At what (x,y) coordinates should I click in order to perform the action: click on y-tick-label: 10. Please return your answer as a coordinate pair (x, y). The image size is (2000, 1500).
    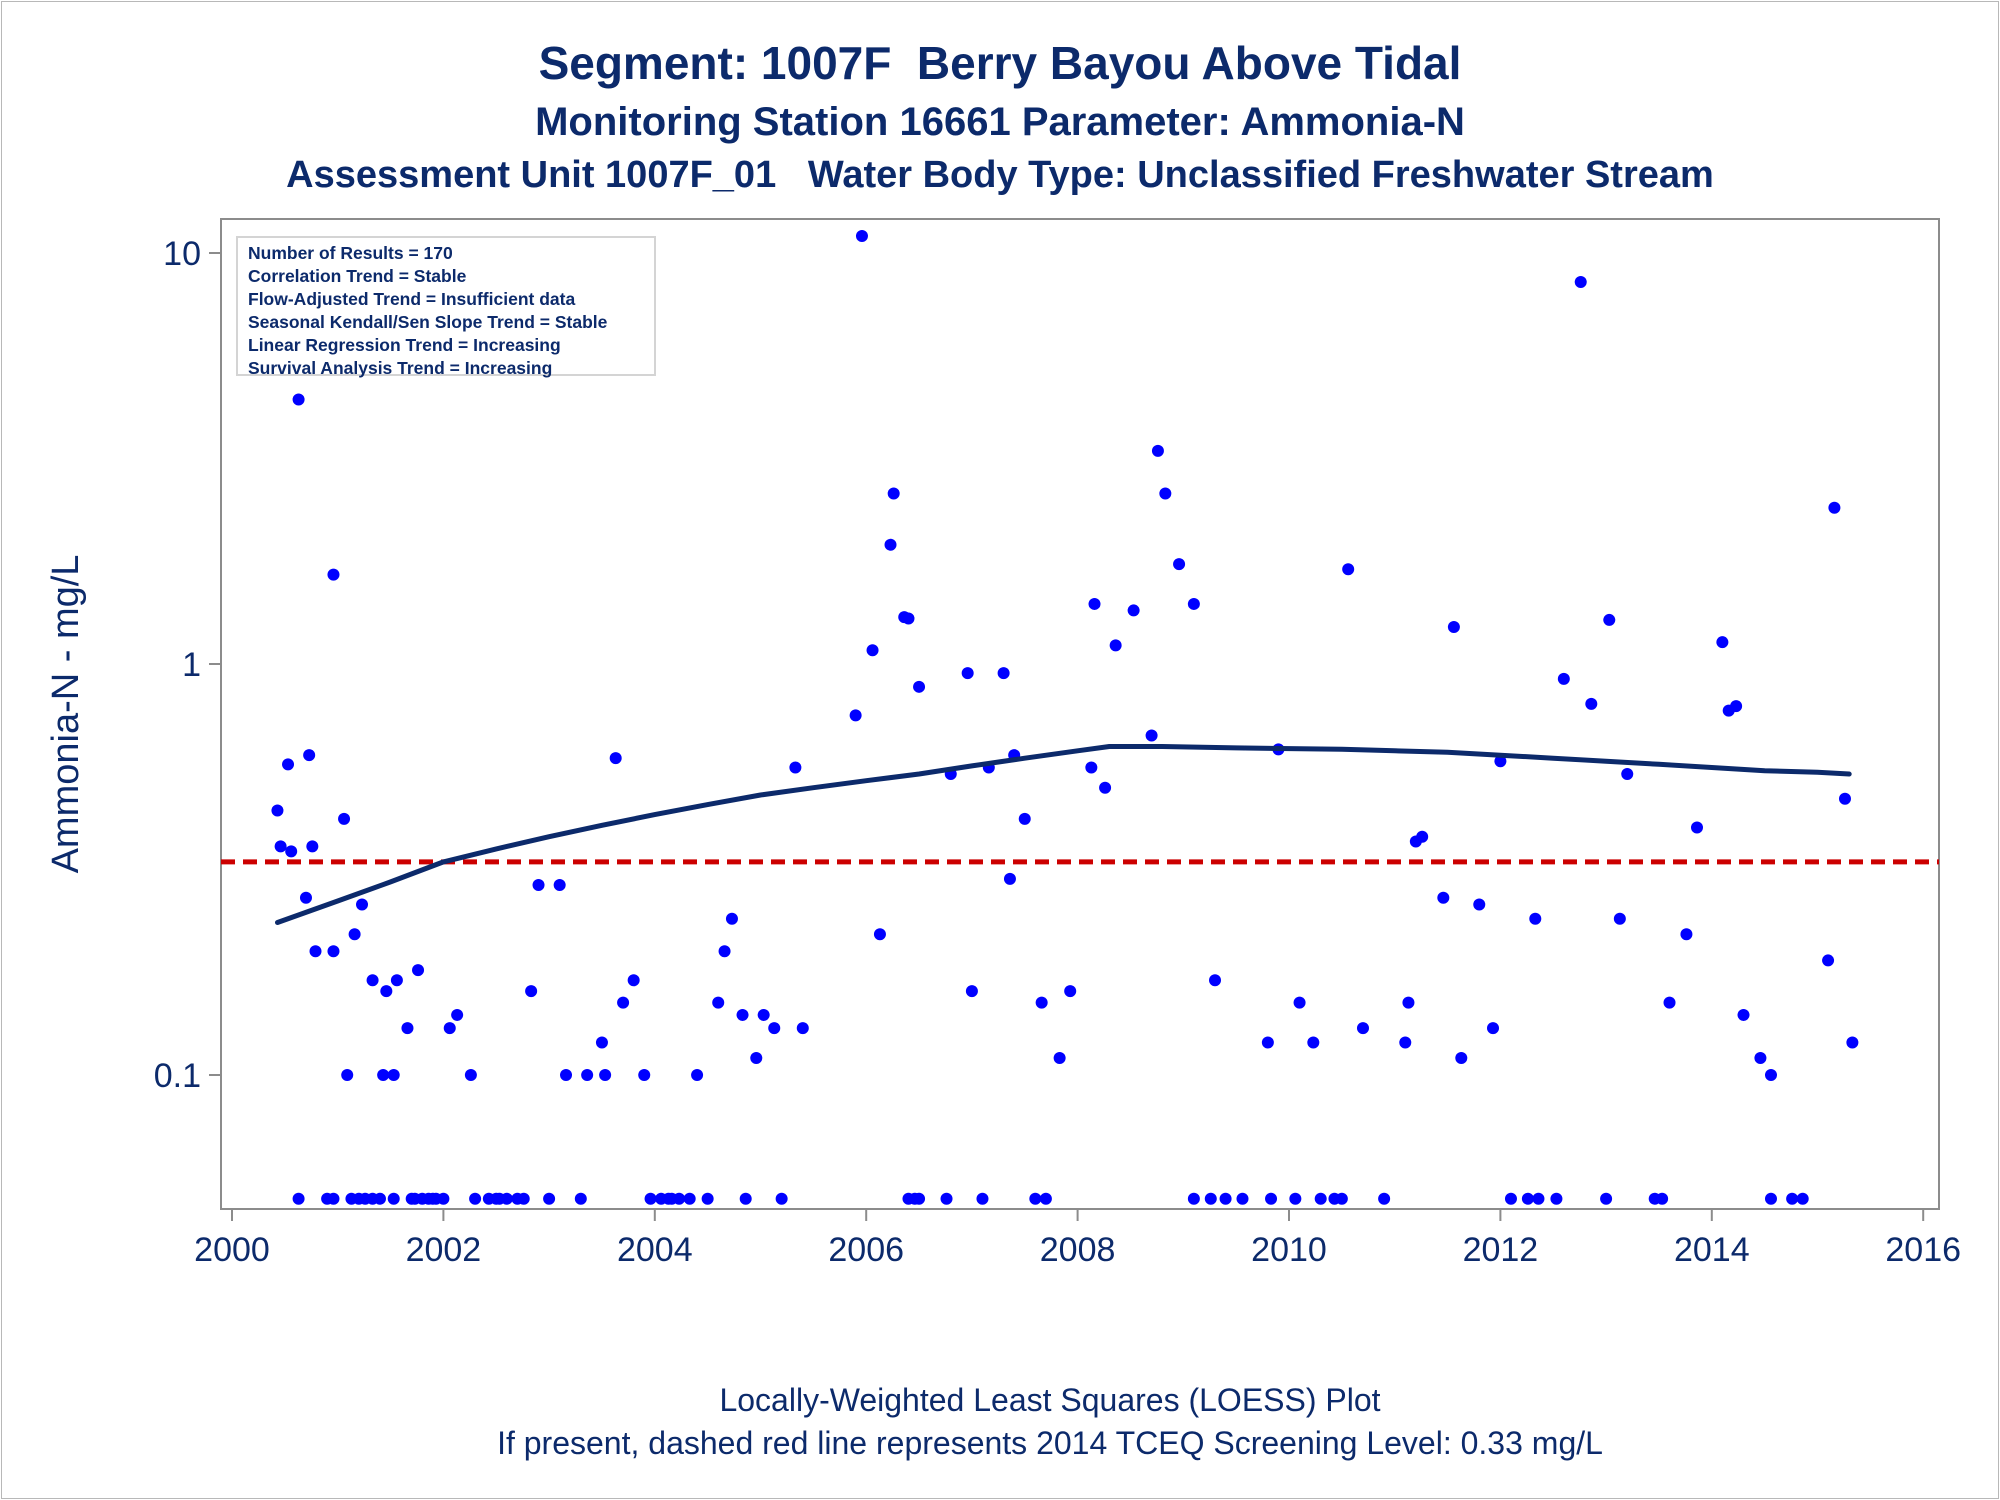
    Looking at the image, I should click on (182, 254).